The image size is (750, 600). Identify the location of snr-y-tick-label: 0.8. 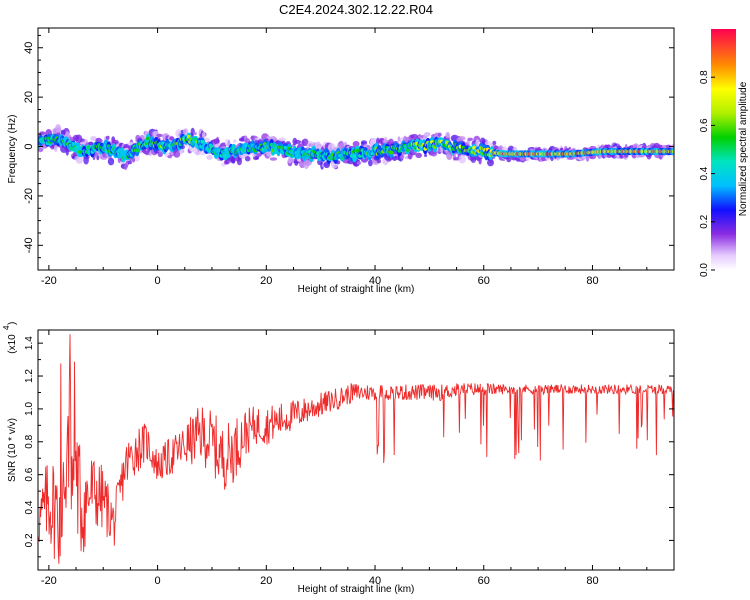
(29, 441).